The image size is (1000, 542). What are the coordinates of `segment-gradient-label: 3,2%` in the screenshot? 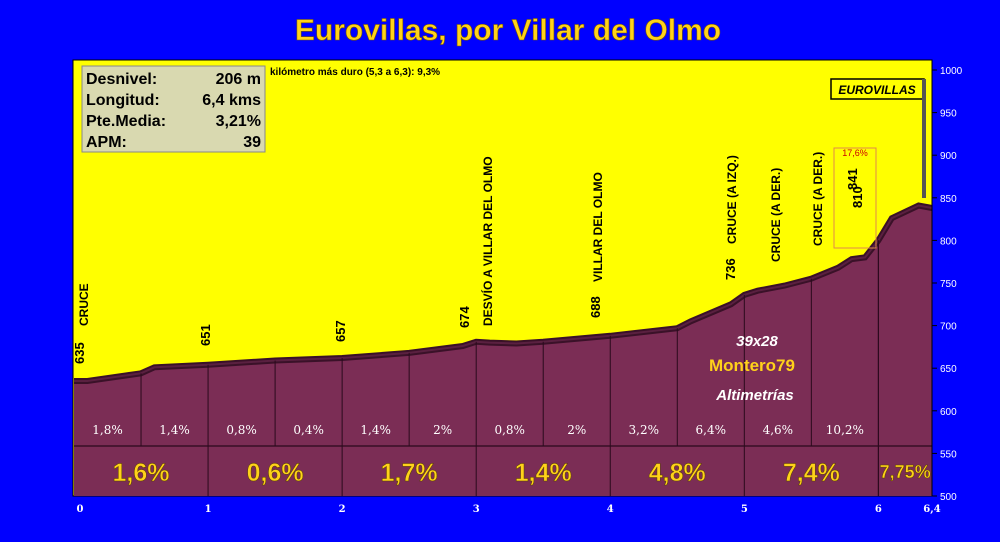 It's located at (644, 430).